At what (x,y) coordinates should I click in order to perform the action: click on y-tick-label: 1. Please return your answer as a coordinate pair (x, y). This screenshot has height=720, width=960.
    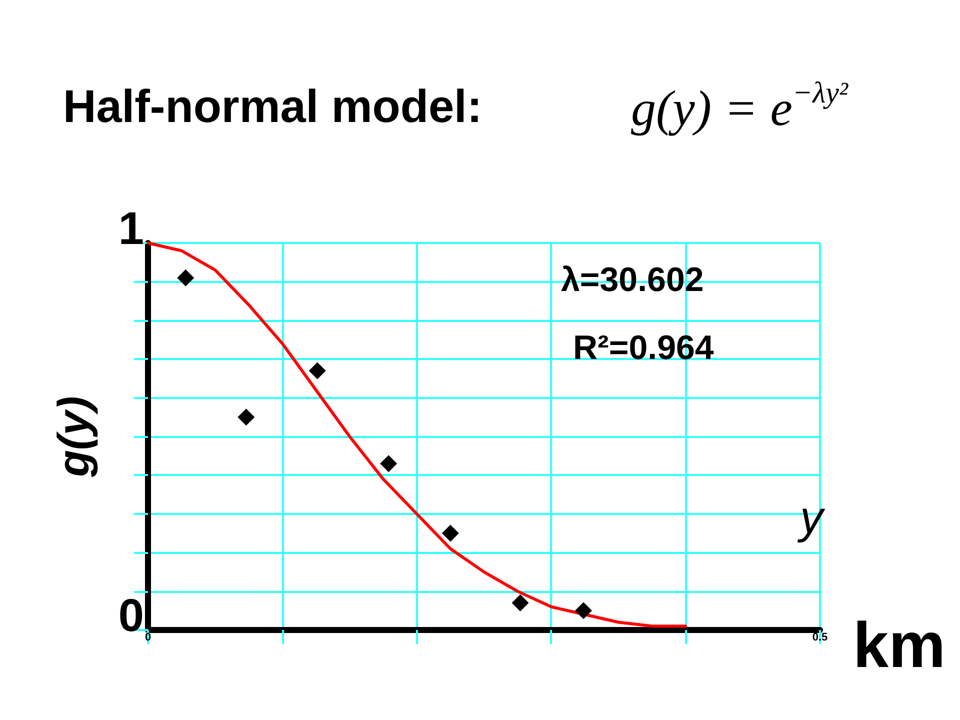
    Looking at the image, I should click on (131, 228).